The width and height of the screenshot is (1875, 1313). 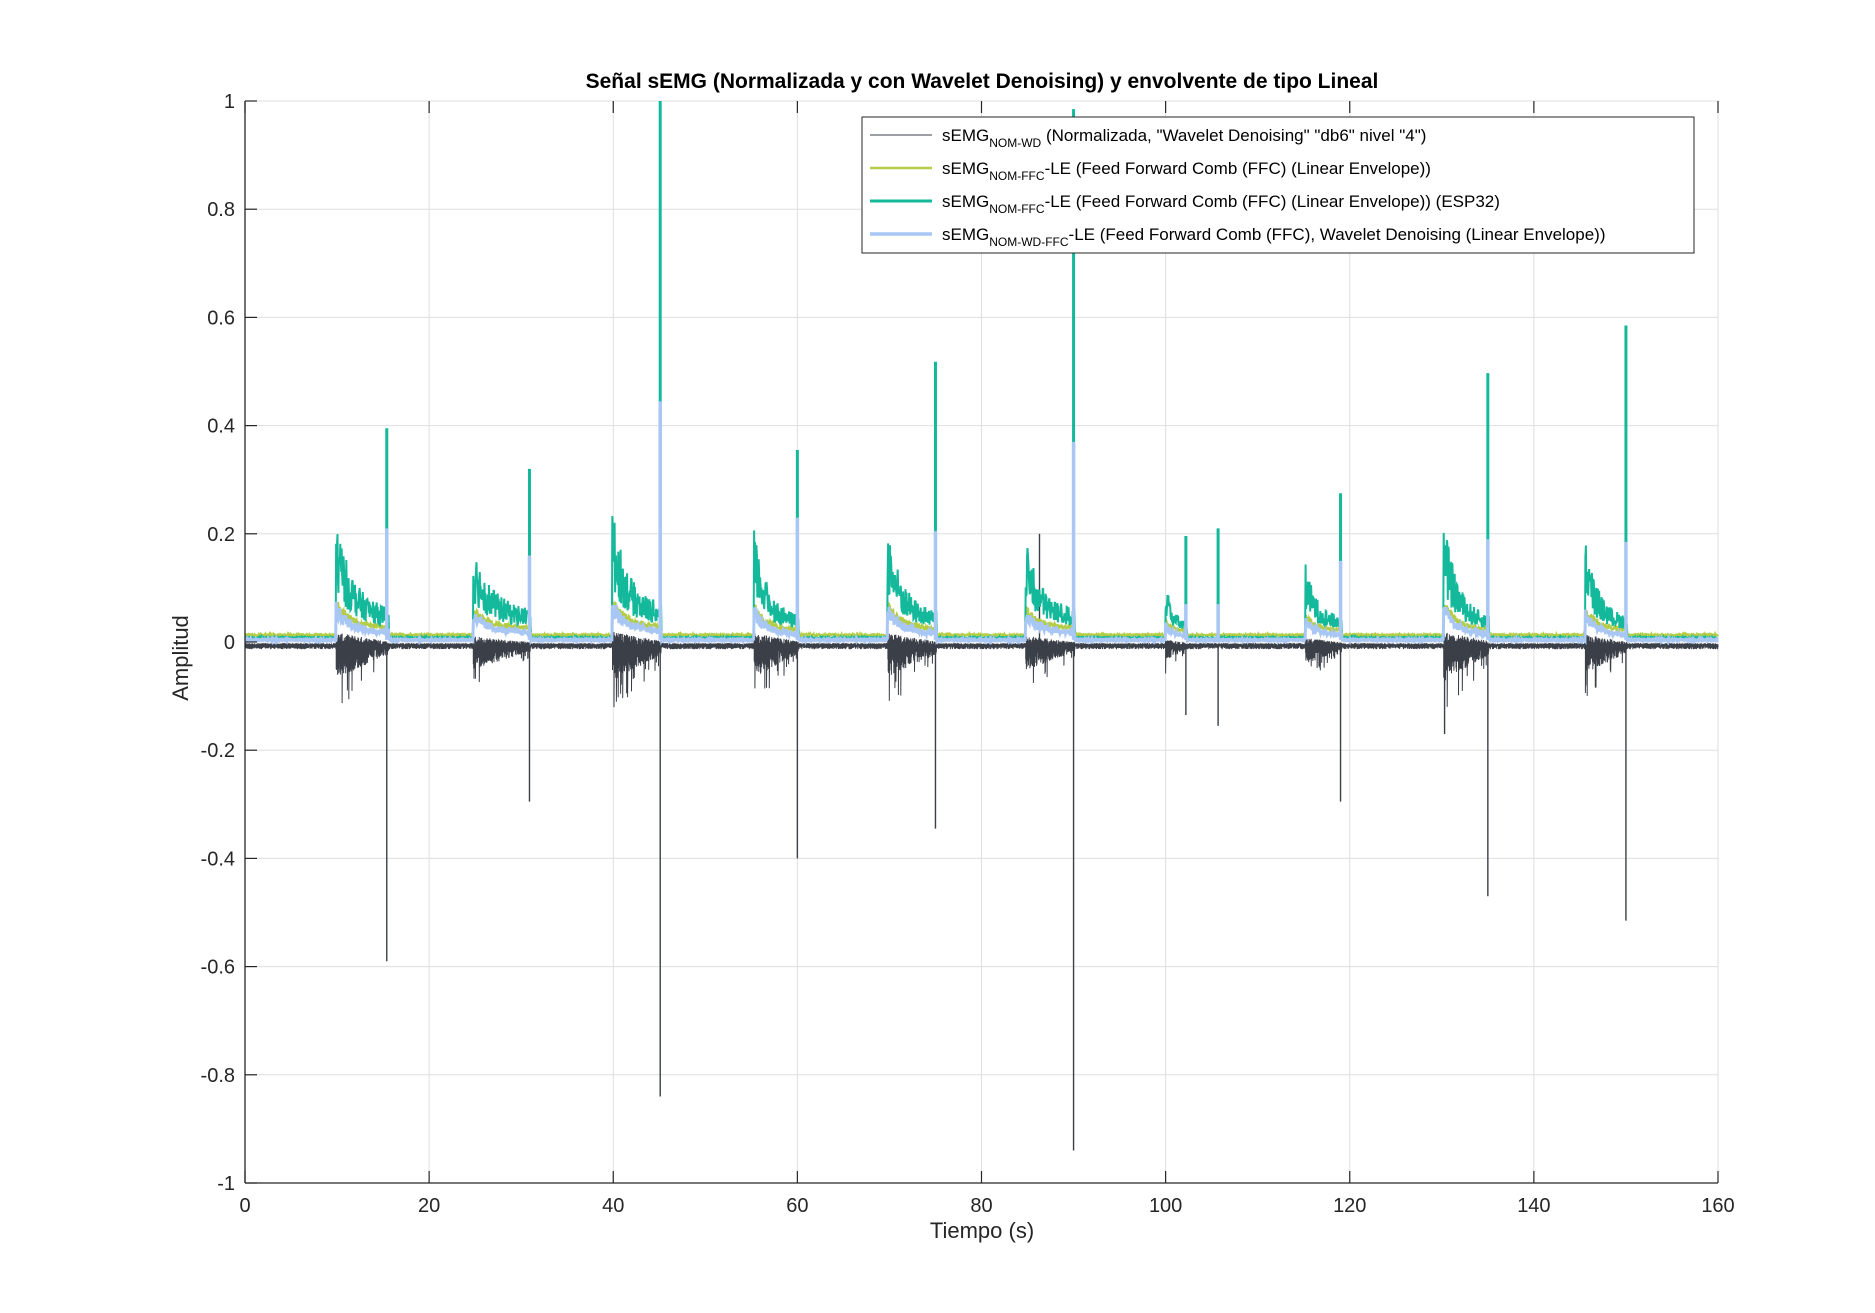 I want to click on legend-entry-subscript: NOM-WD-FFC, so click(x=1029, y=242).